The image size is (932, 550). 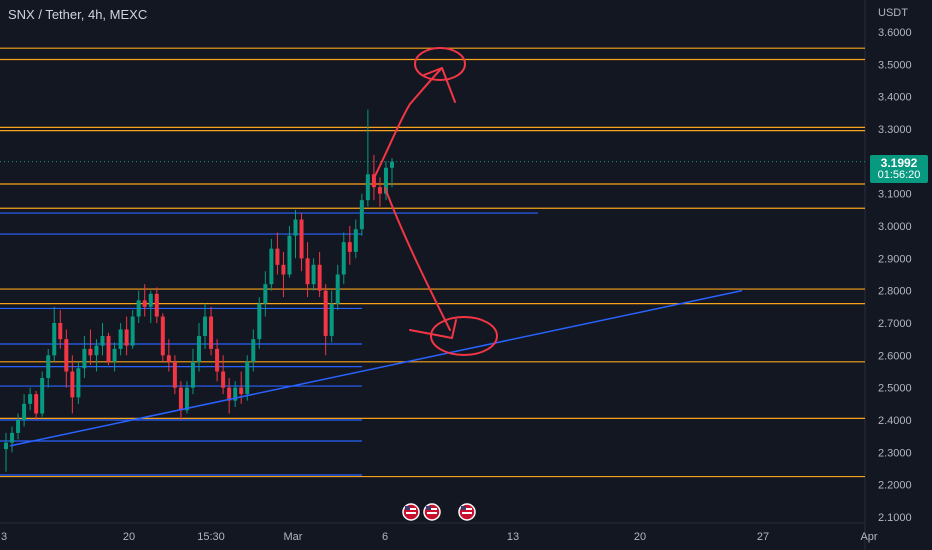 What do you see at coordinates (895, 356) in the screenshot?
I see `price-tick-label: 2.6000` at bounding box center [895, 356].